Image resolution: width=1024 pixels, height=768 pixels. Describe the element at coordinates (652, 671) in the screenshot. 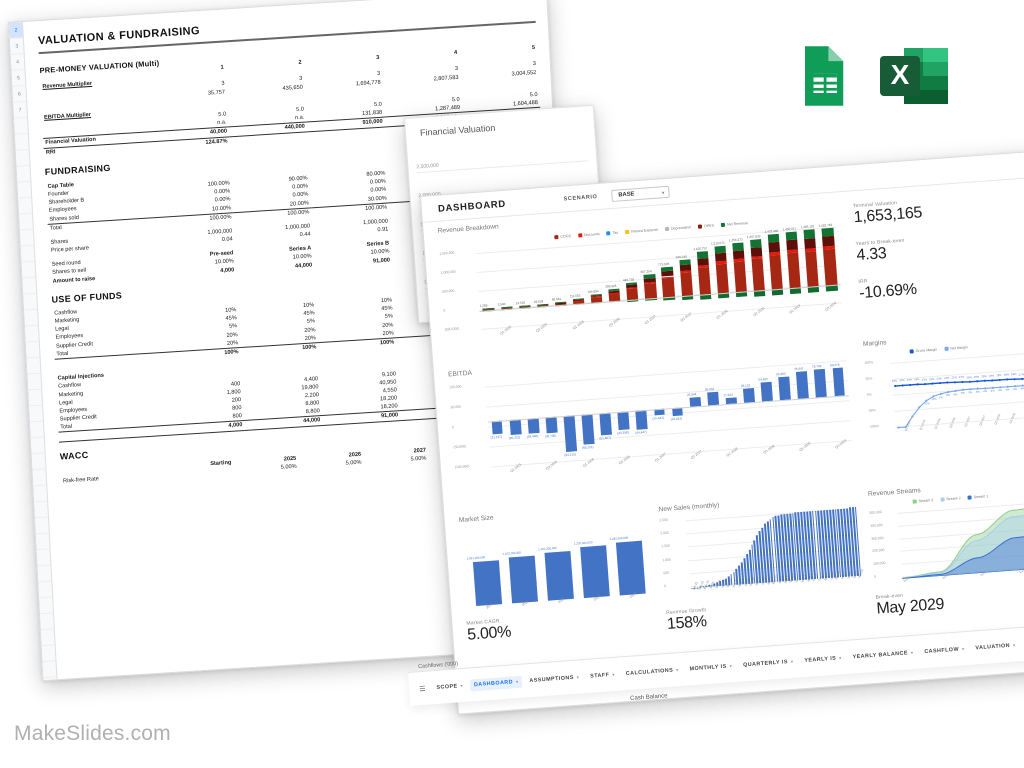

I see `sheet-tab-calculations: CALCULATIONS ▾` at that location.